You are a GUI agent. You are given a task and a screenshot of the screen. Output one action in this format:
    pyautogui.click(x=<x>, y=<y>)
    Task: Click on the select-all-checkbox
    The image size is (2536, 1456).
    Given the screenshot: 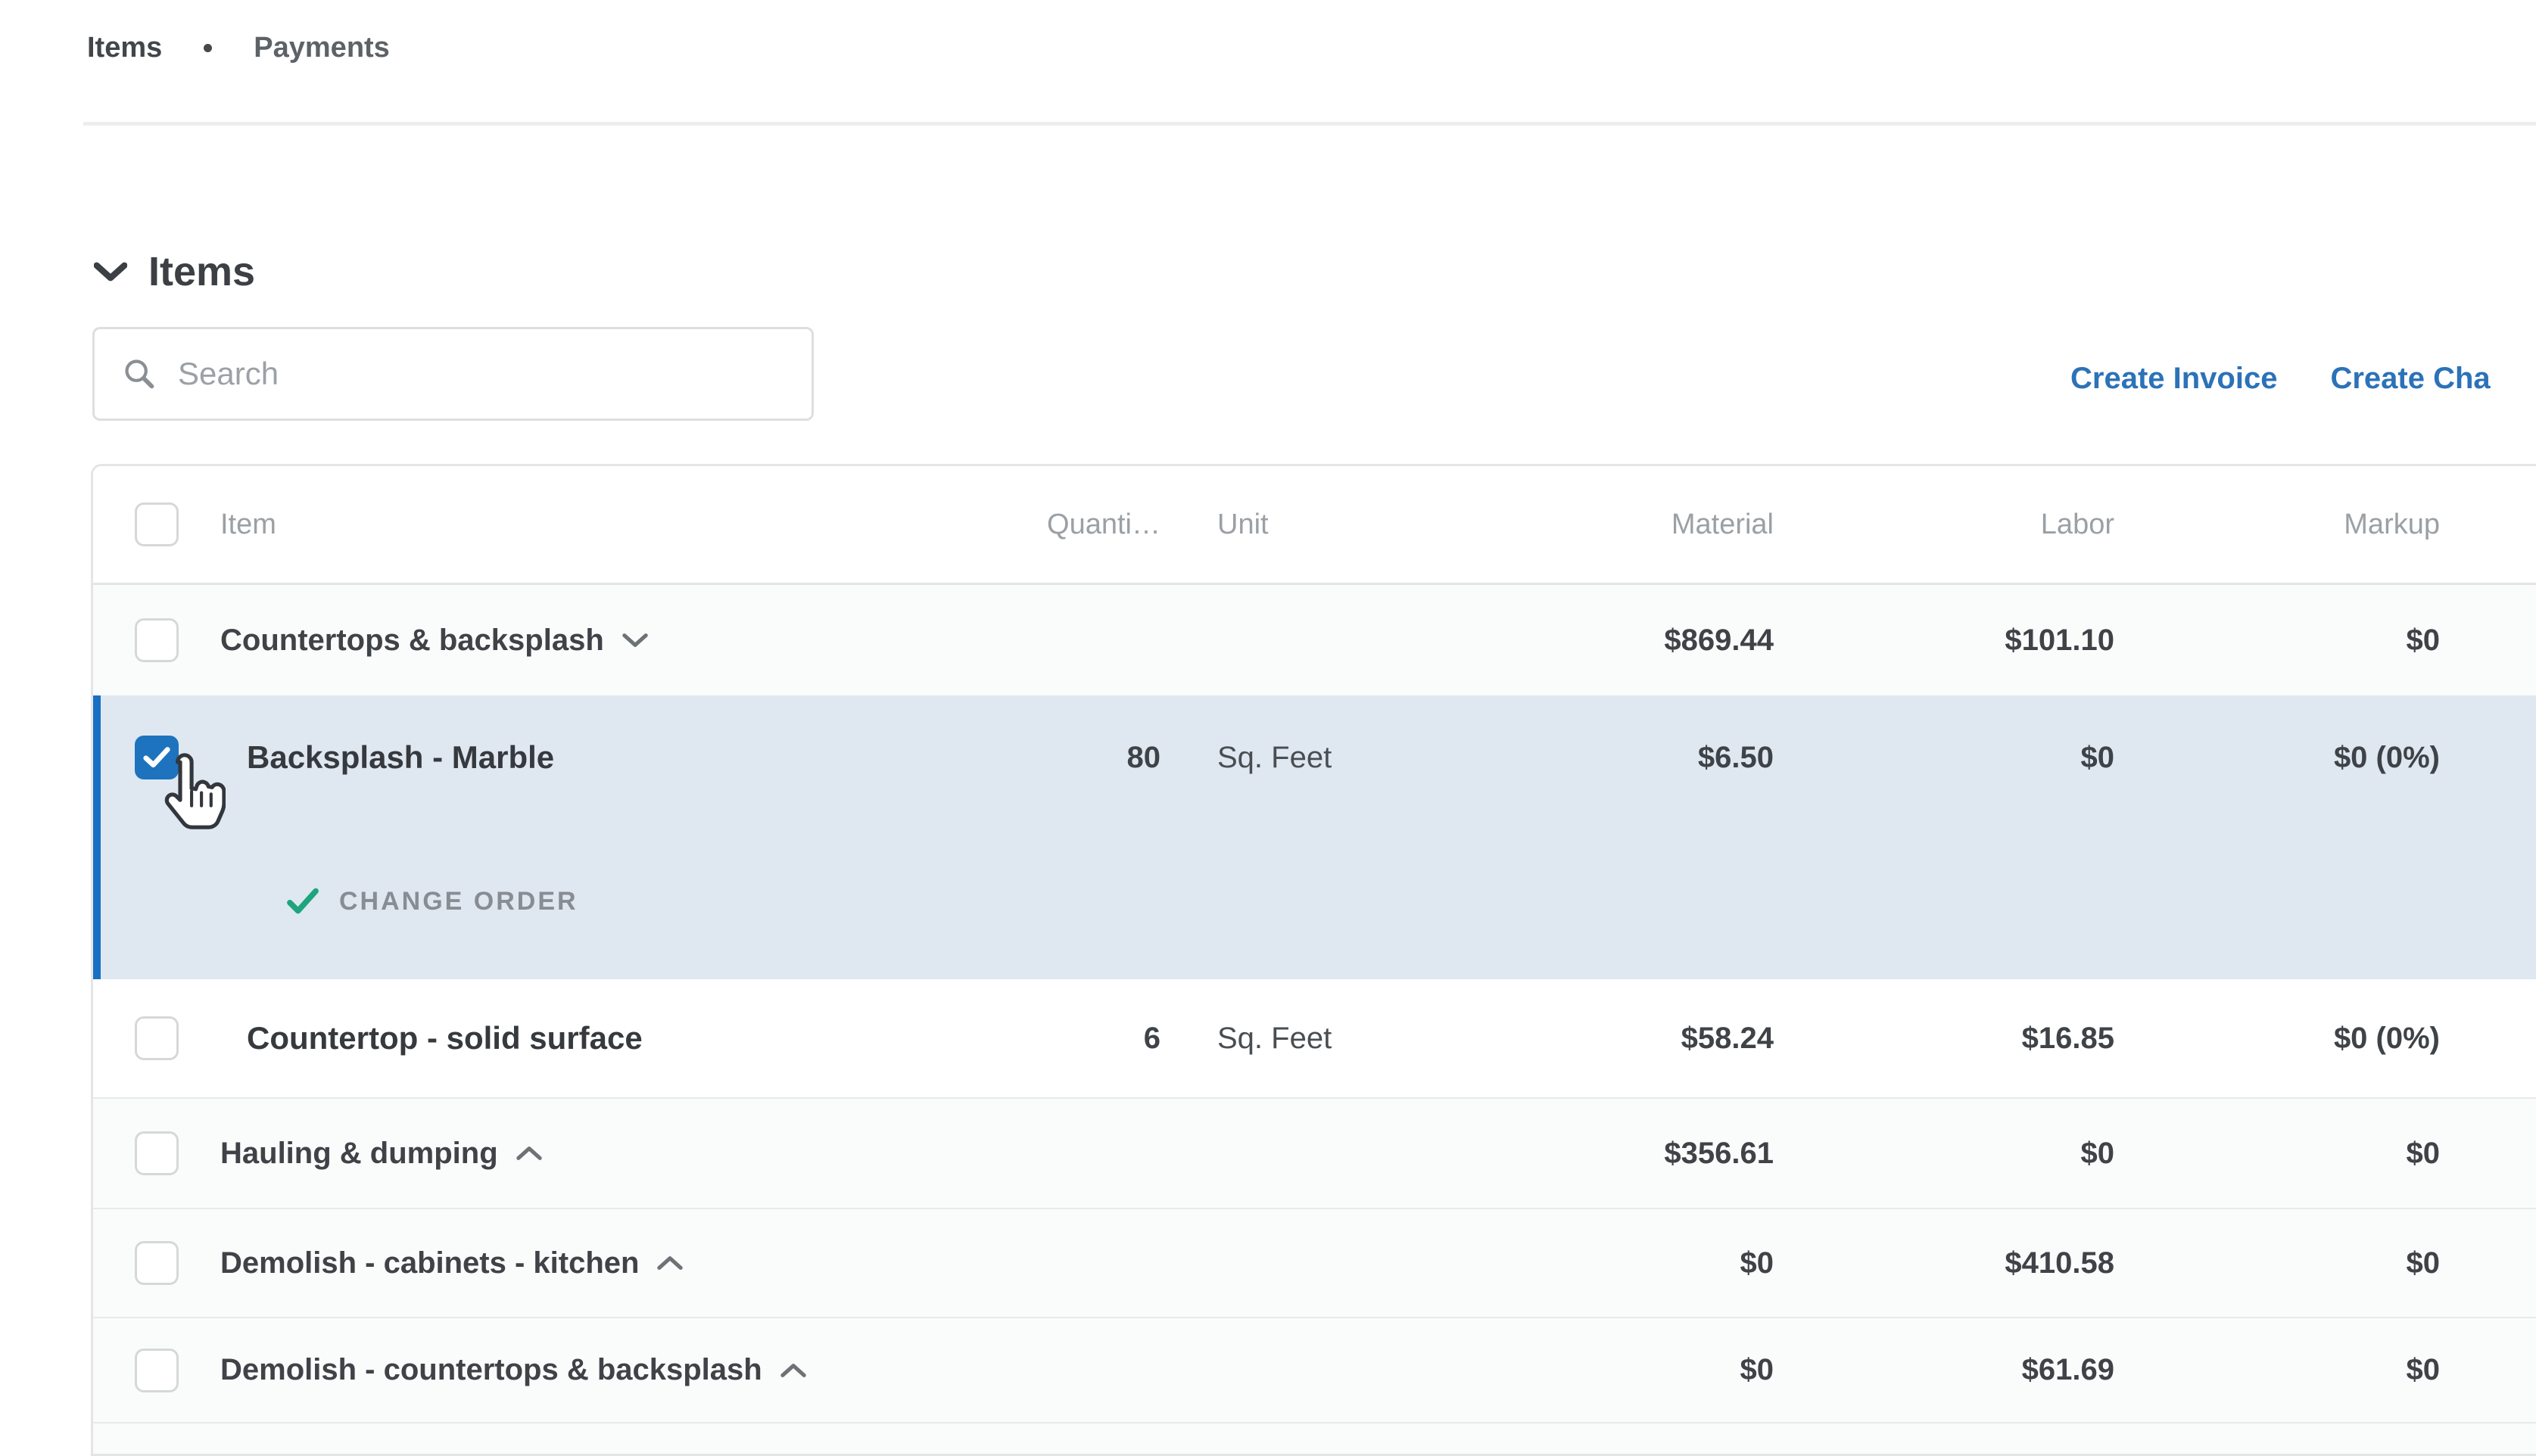 What is the action you would take?
    pyautogui.click(x=157, y=524)
    